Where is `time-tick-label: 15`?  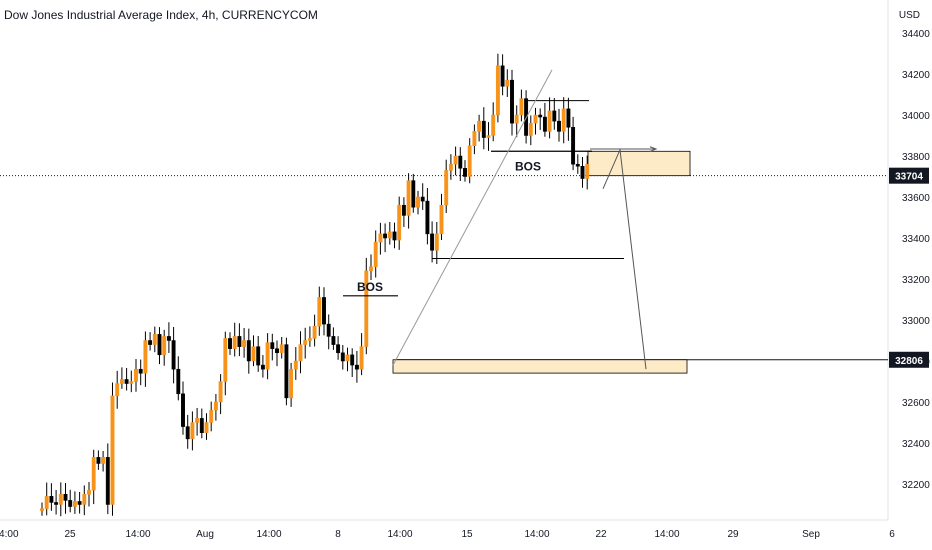 time-tick-label: 15 is located at coordinates (467, 534).